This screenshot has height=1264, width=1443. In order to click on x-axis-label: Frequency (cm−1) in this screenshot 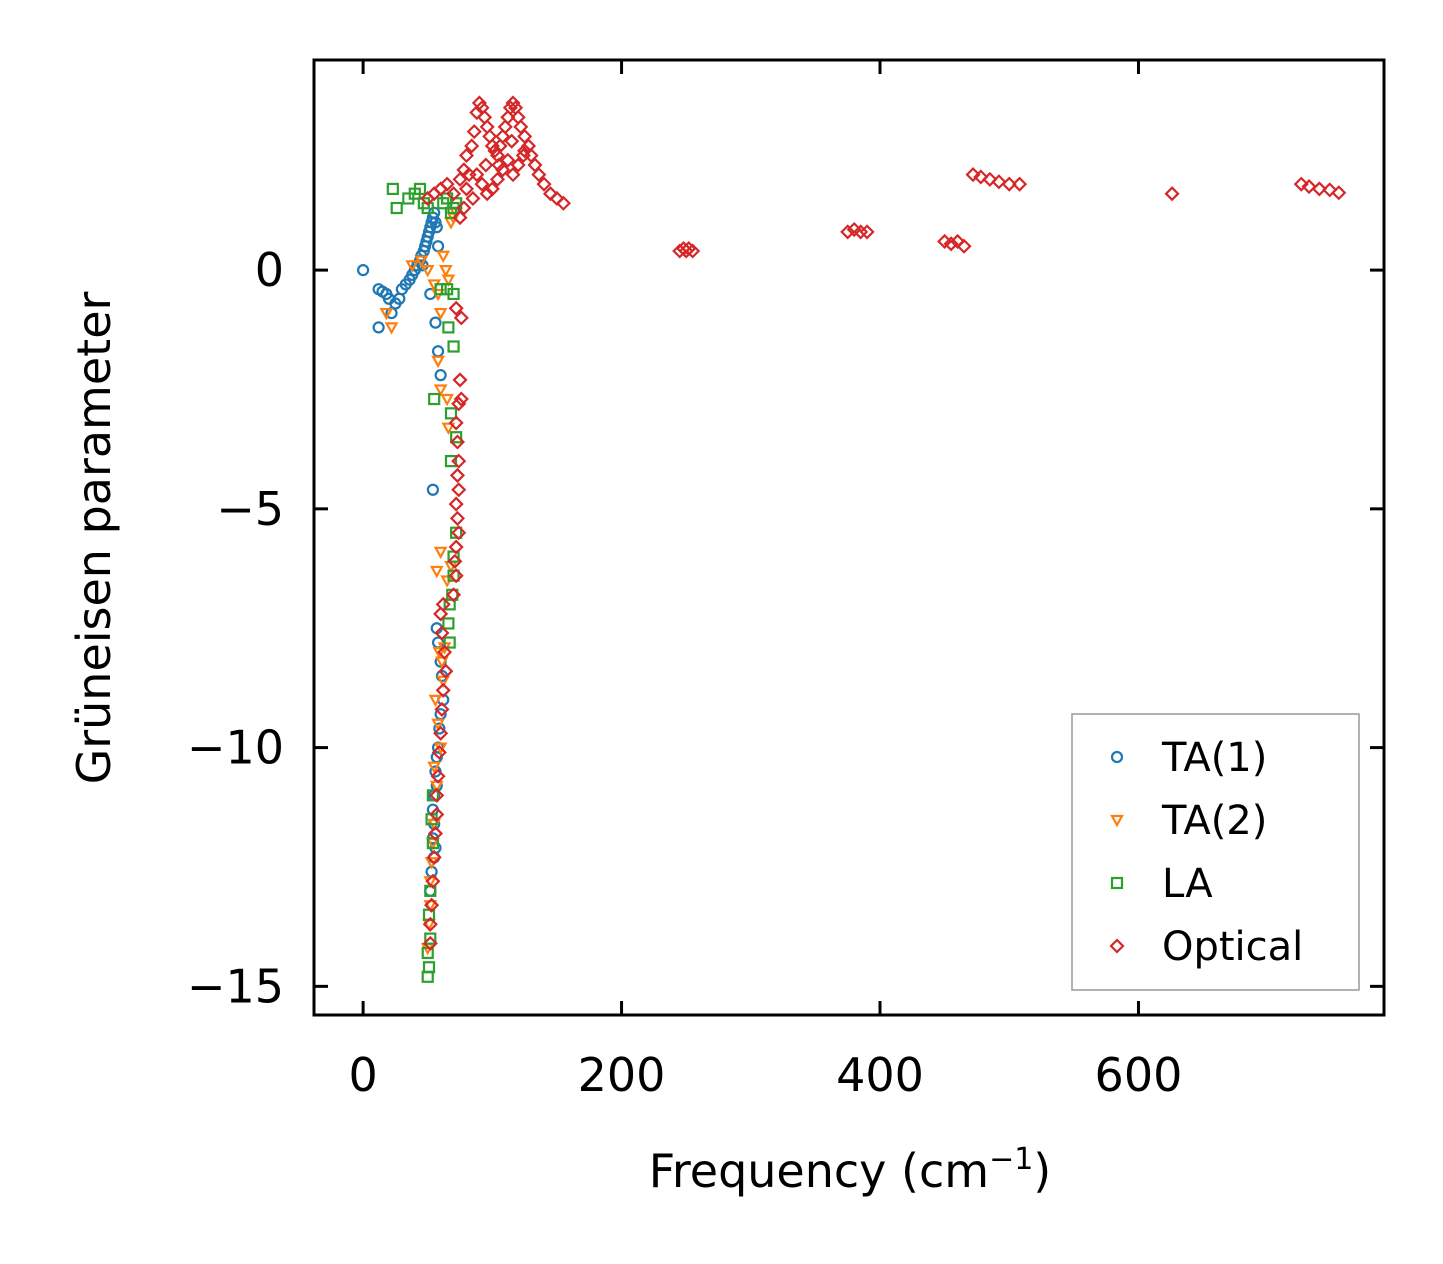, I will do `click(850, 1170)`.